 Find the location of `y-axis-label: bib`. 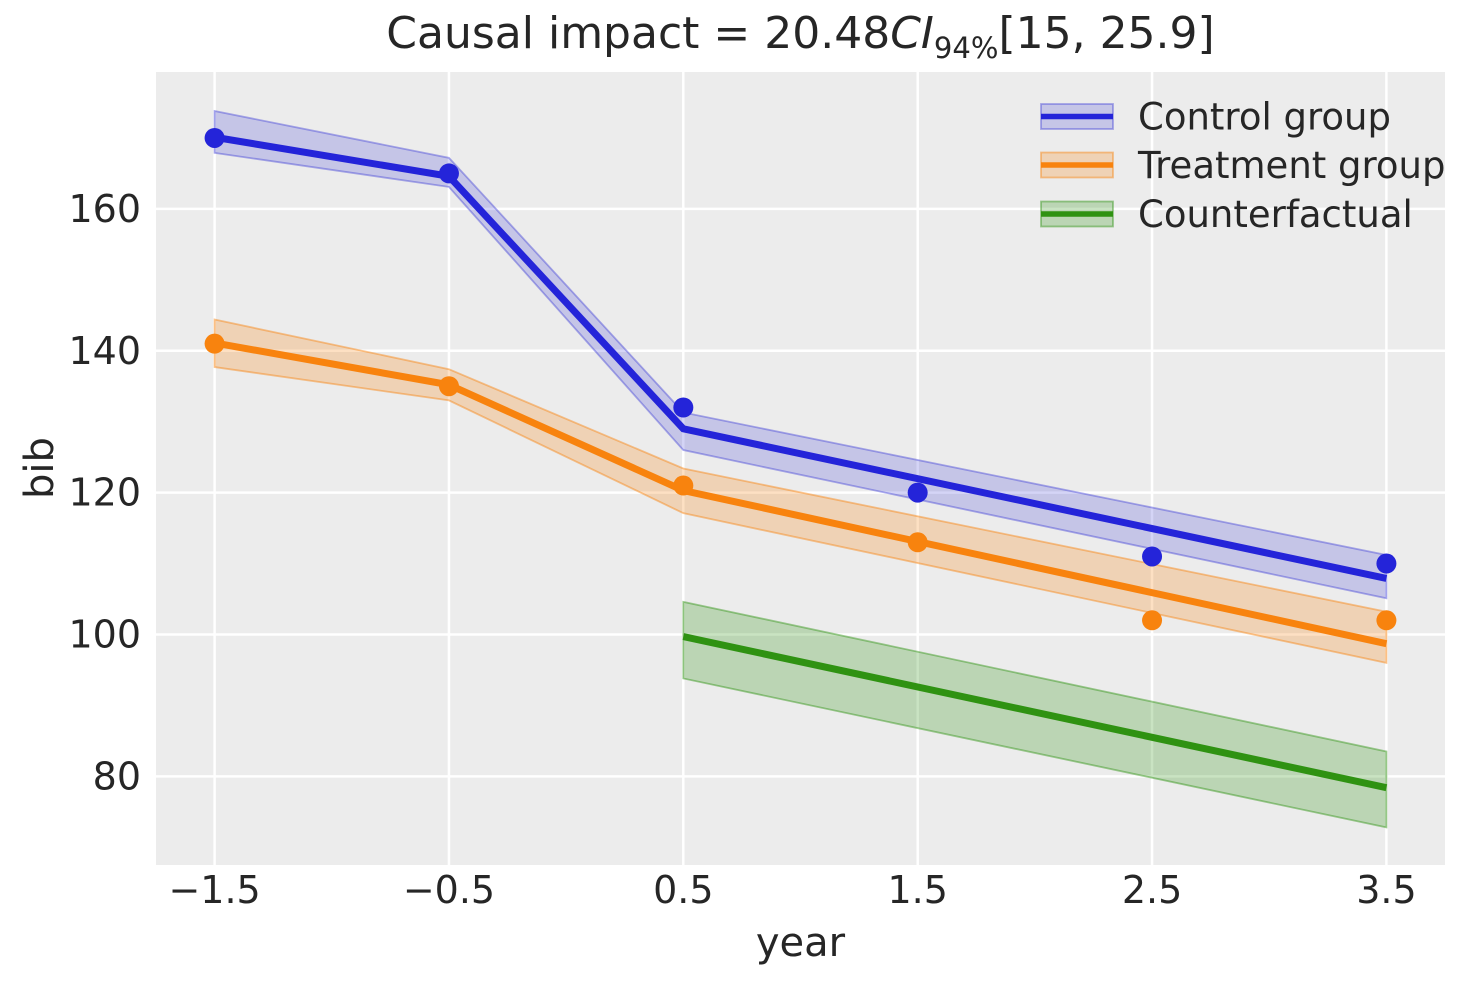

y-axis-label: bib is located at coordinates (40, 468).